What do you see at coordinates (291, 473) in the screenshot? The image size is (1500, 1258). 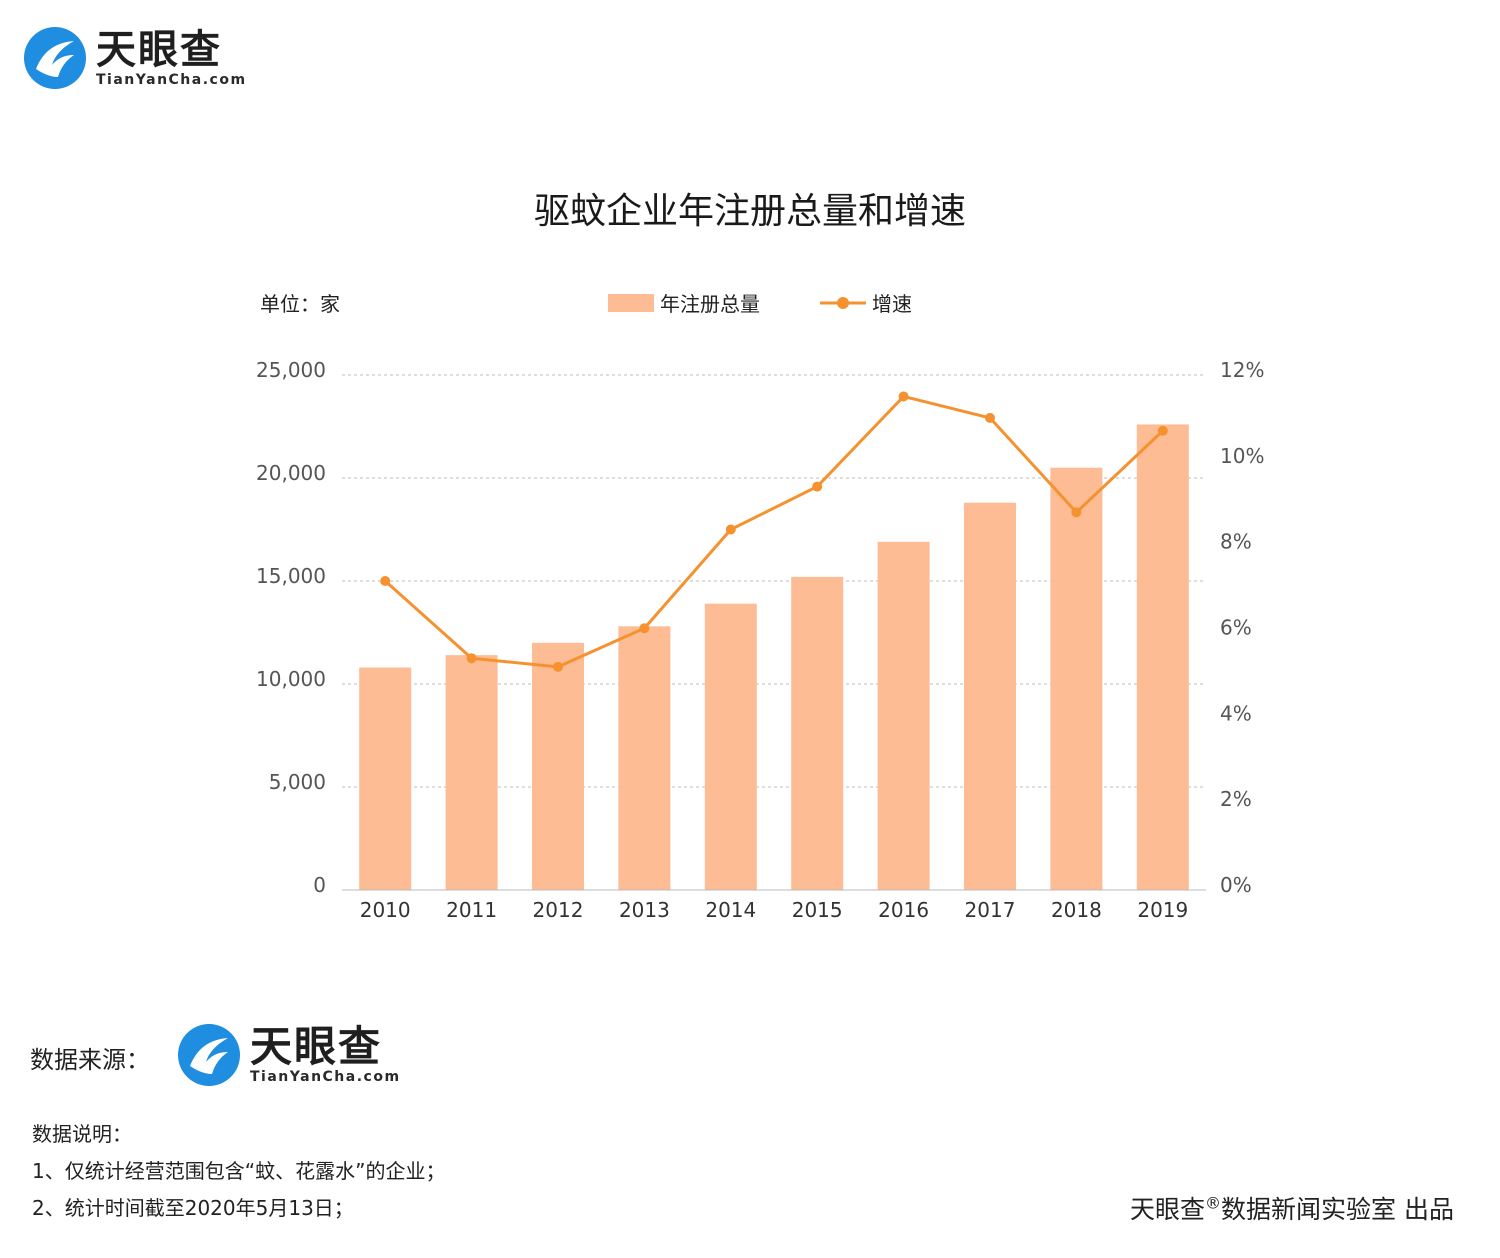 I see `y-left-tick-label: 20,000` at bounding box center [291, 473].